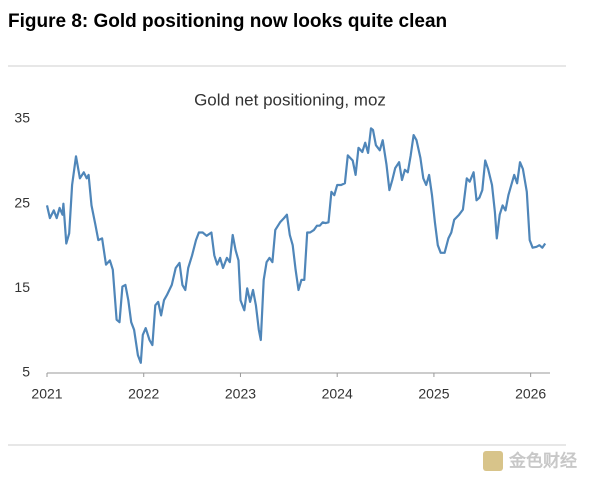 The width and height of the screenshot is (600, 482). I want to click on y-tick-label: 25, so click(22, 202).